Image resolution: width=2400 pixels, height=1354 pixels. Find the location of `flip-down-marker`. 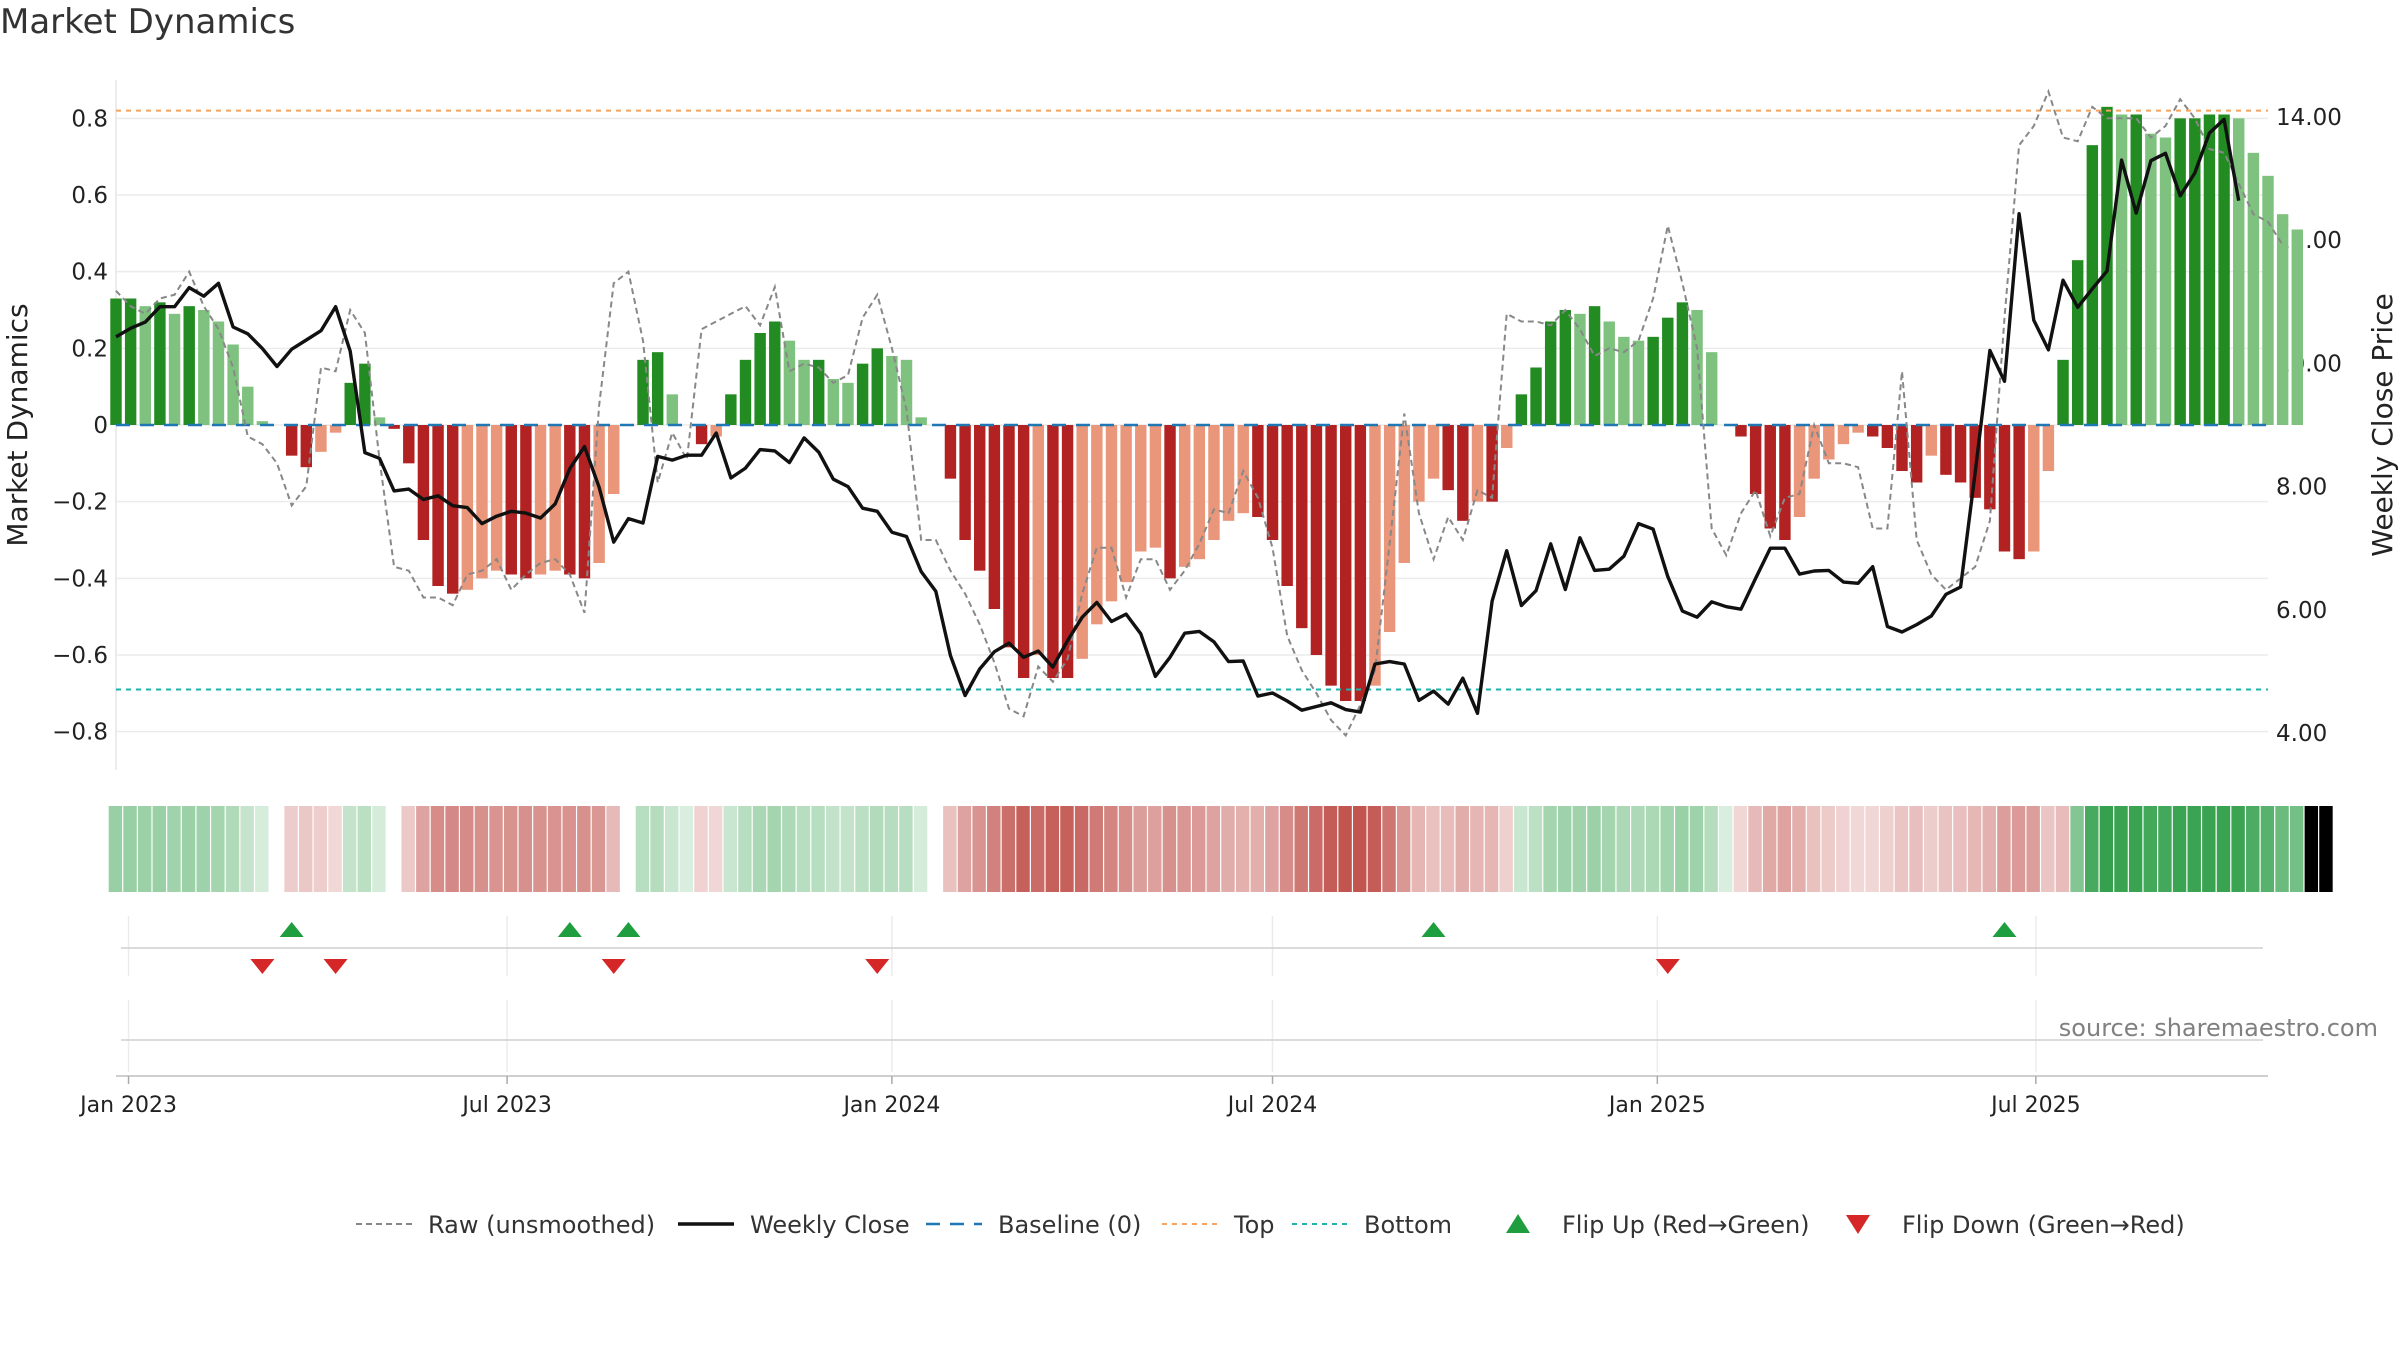

flip-down-marker is located at coordinates (877, 966).